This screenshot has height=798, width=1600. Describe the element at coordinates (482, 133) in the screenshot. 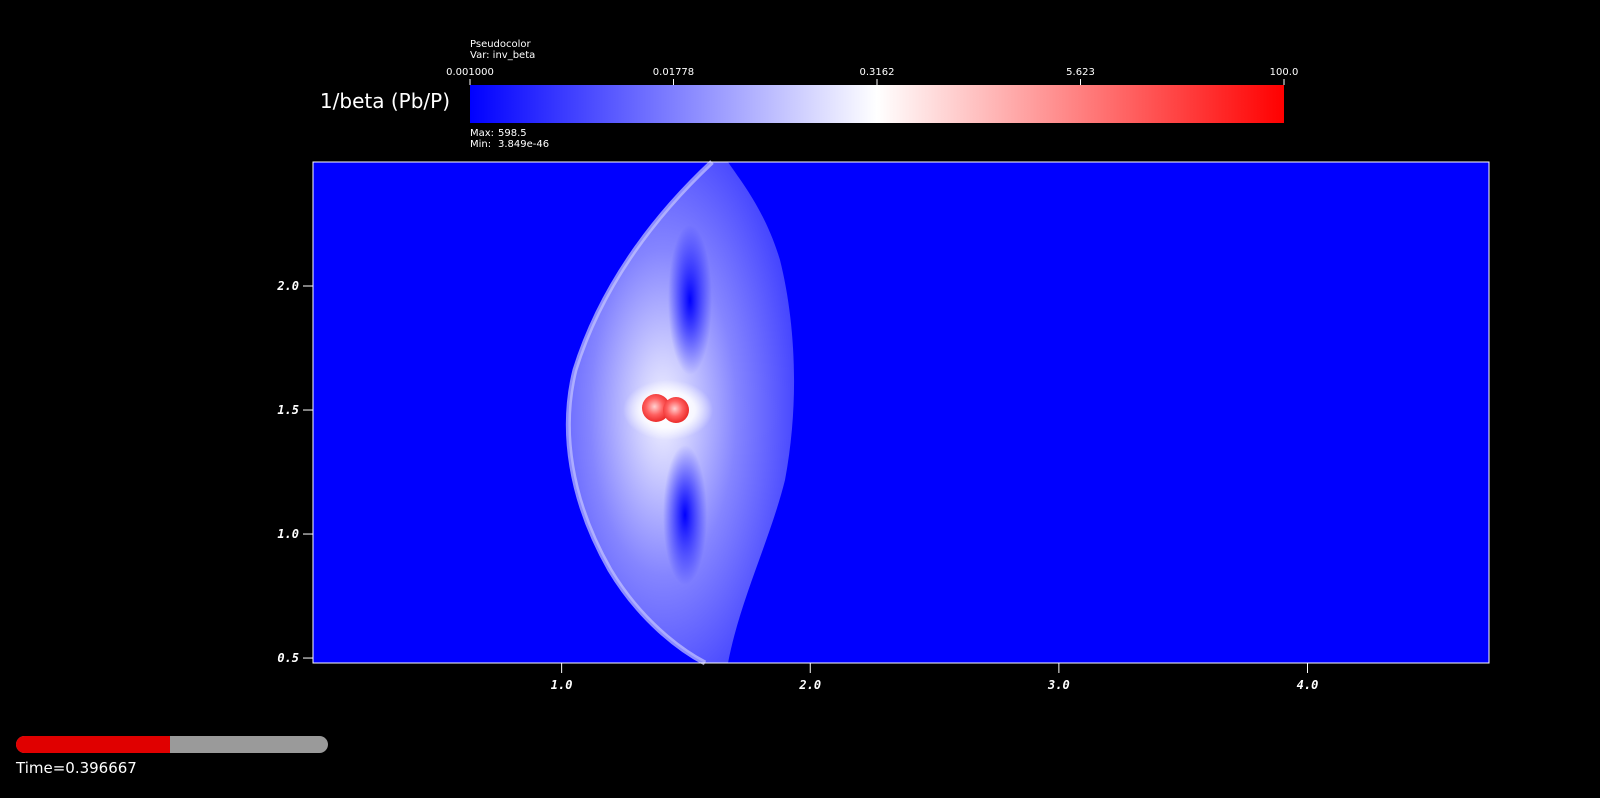

I see `max-label: Max:` at that location.